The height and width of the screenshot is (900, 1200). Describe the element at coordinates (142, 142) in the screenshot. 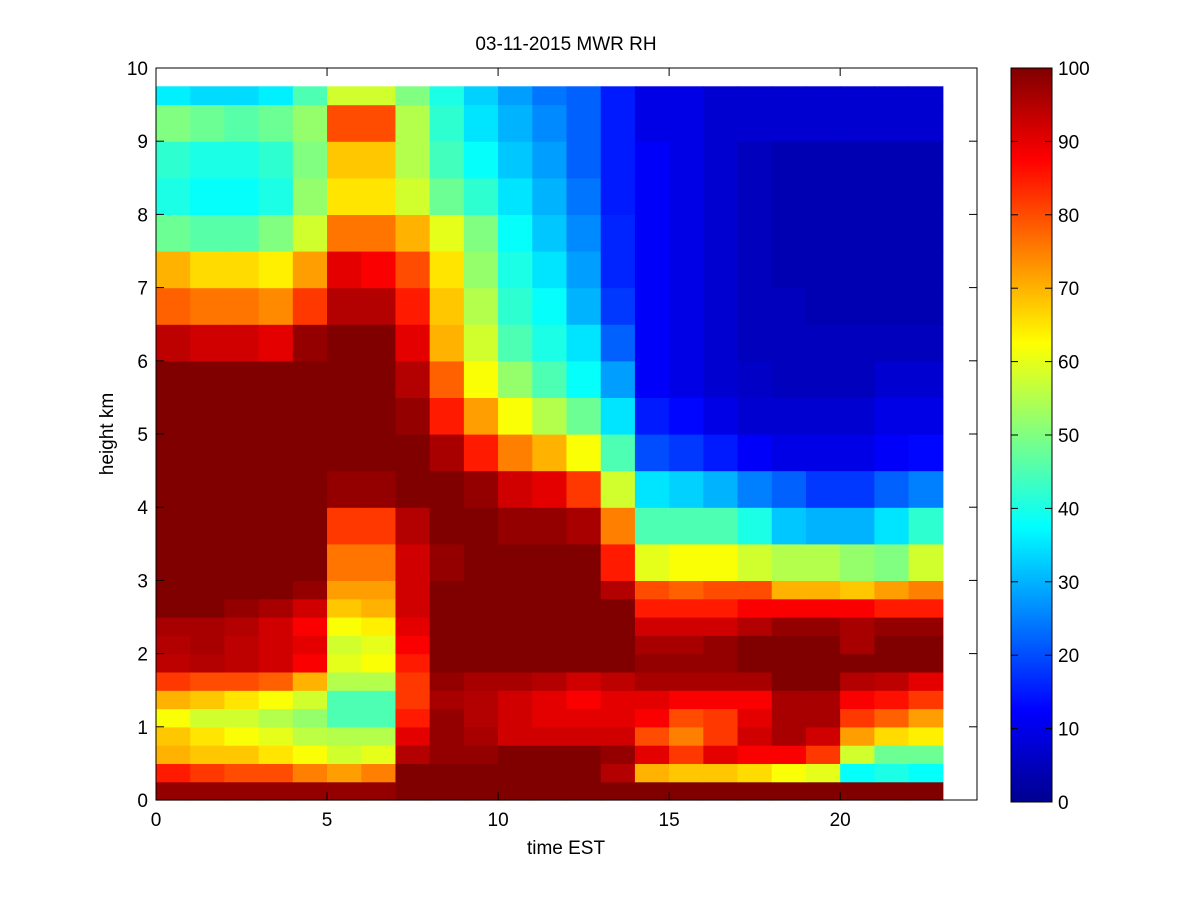

I see `y-tick-label: 9` at that location.